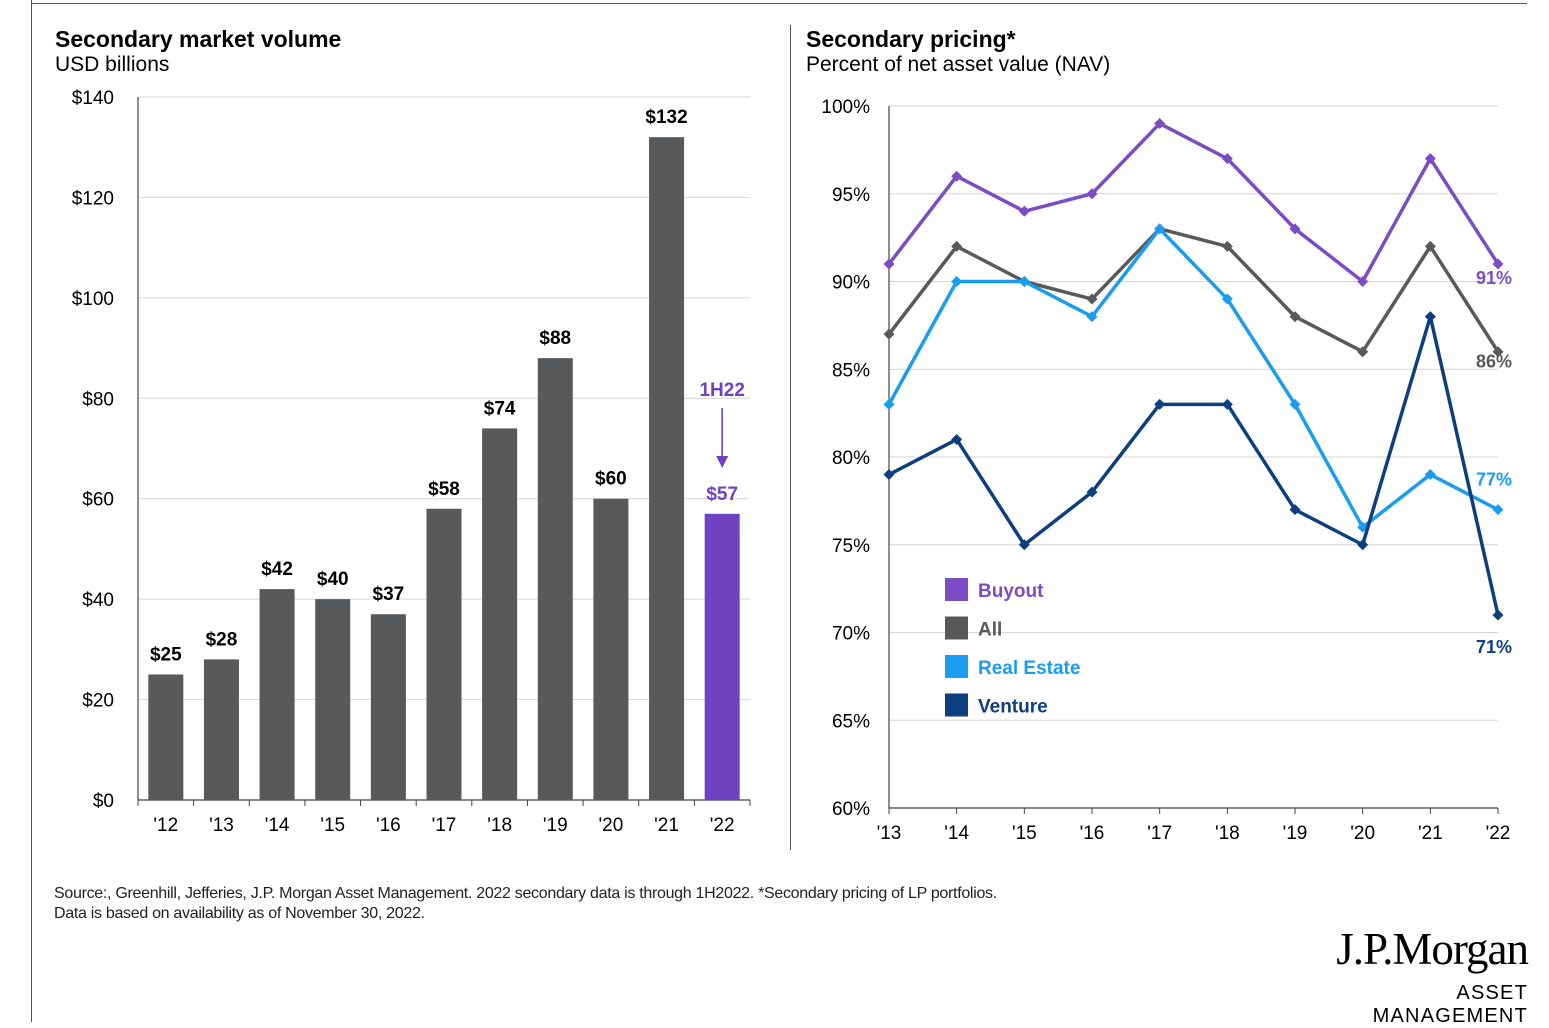  I want to click on line-y-tick-label: 100%, so click(845, 107).